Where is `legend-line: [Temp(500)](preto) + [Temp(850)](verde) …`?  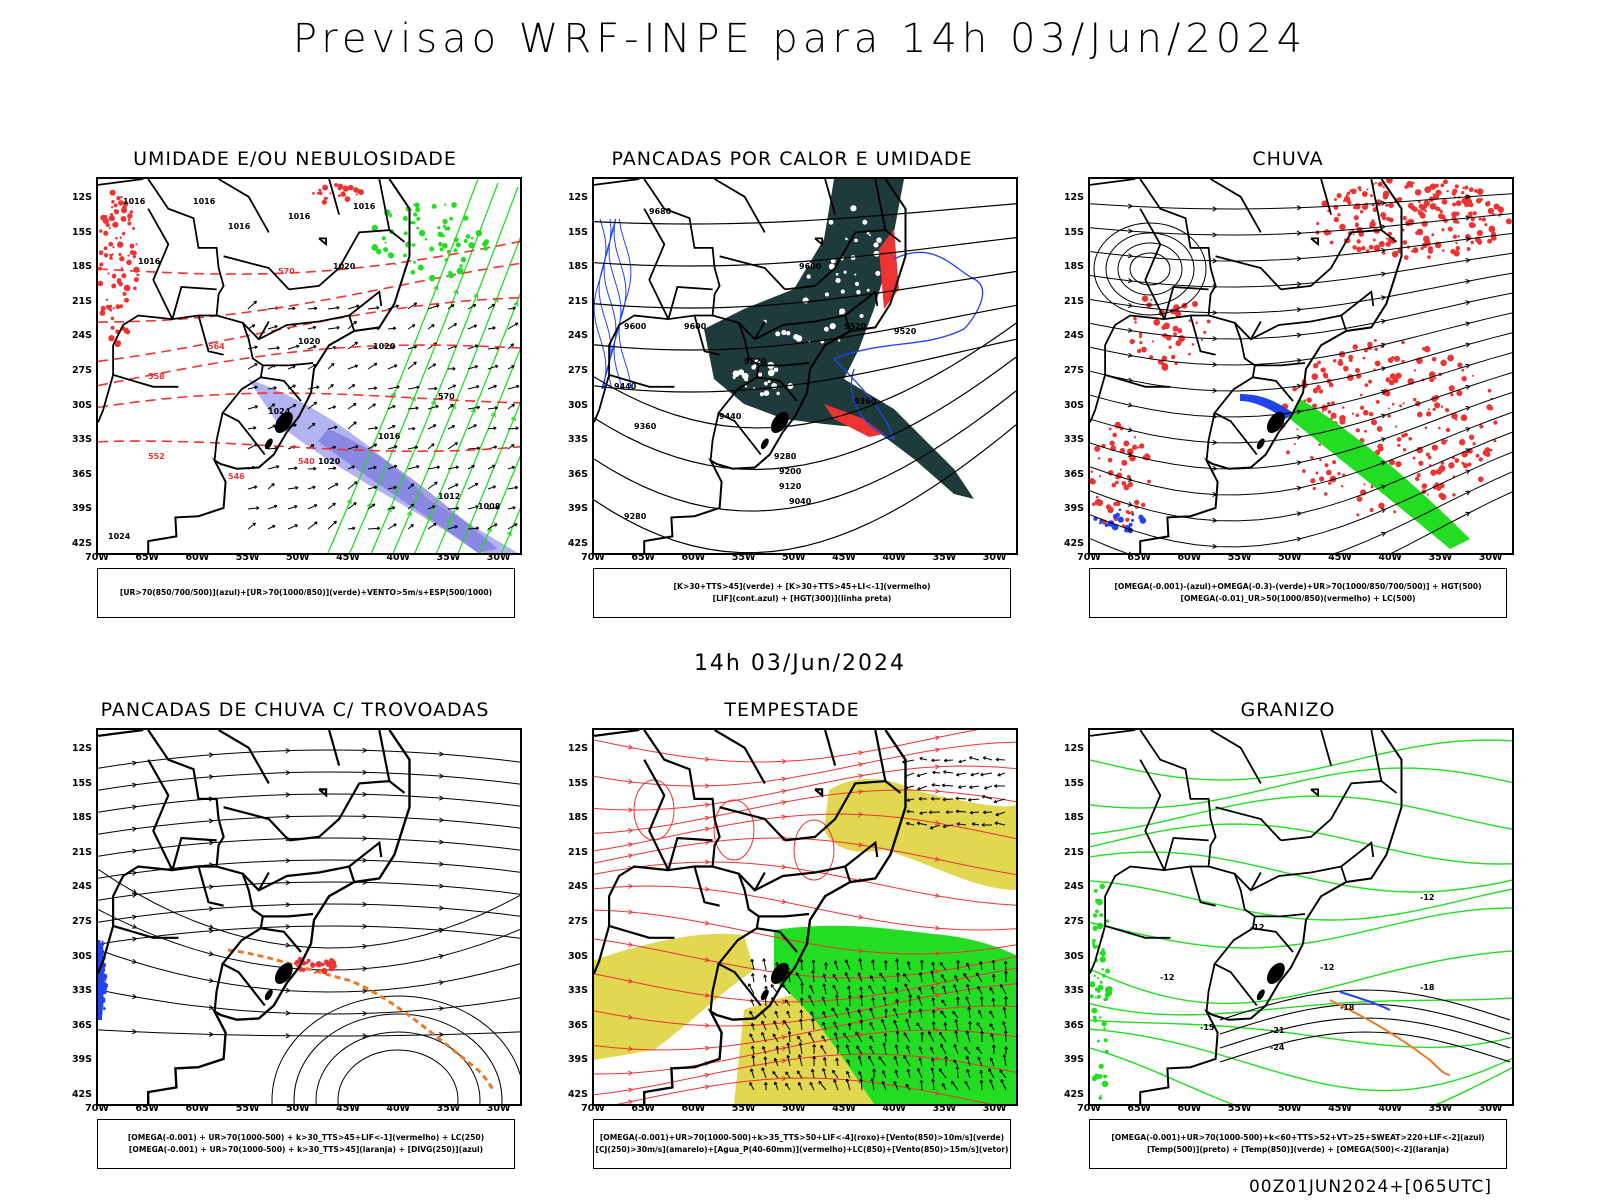
legend-line: [Temp(500)](preto) + [Temp(850)](verde) … is located at coordinates (1298, 1149).